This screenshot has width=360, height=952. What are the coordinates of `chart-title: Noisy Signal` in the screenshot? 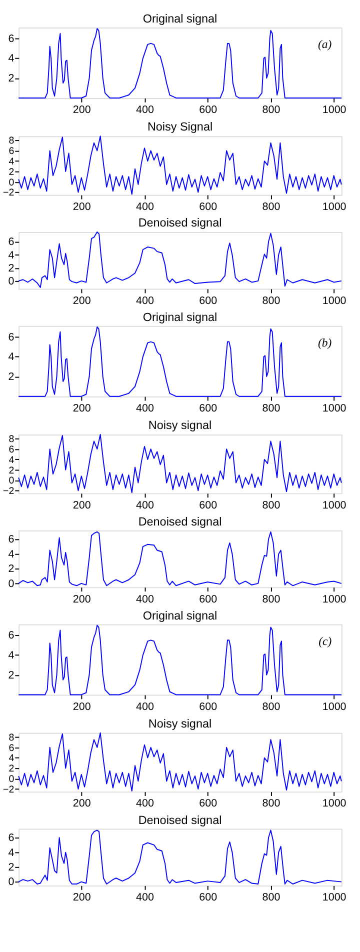 It's located at (180, 127).